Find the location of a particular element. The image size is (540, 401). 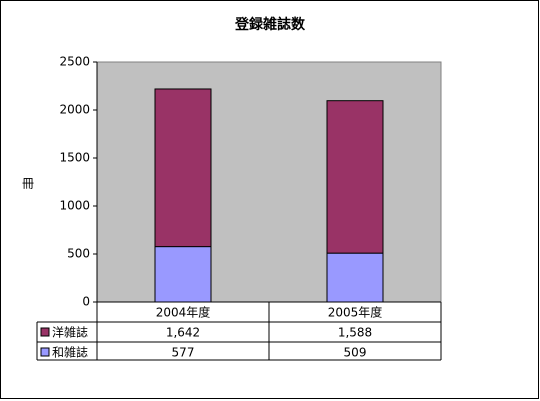

table-value: 577 is located at coordinates (183, 353).